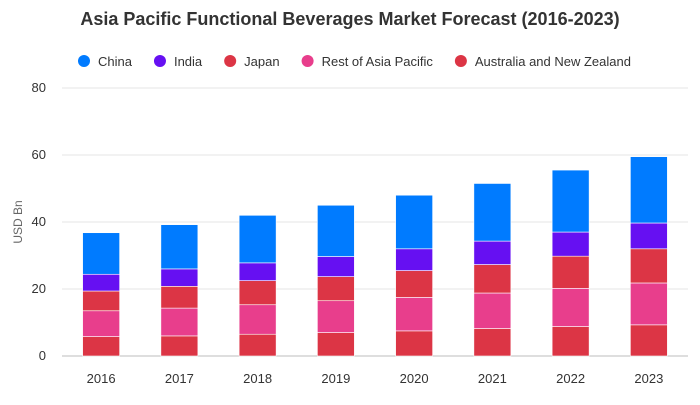  I want to click on legend-item: Japan, so click(252, 61).